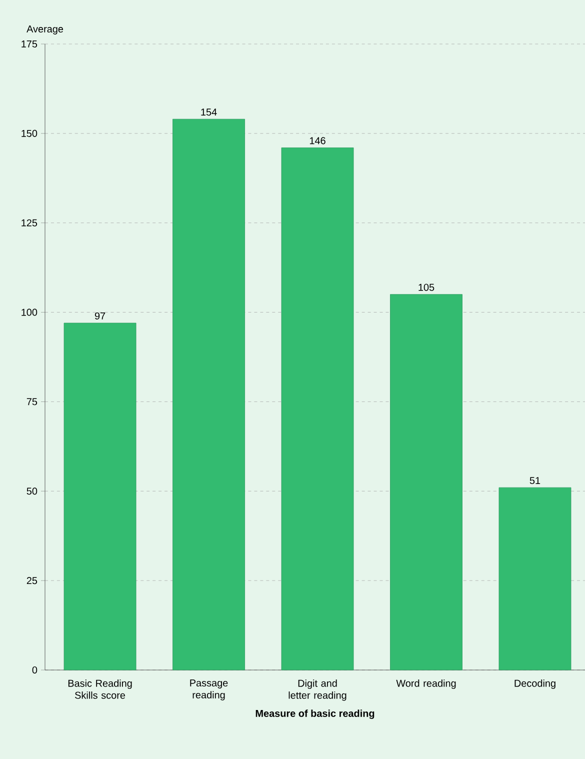  What do you see at coordinates (32, 580) in the screenshot?
I see `y-tick-label: 25` at bounding box center [32, 580].